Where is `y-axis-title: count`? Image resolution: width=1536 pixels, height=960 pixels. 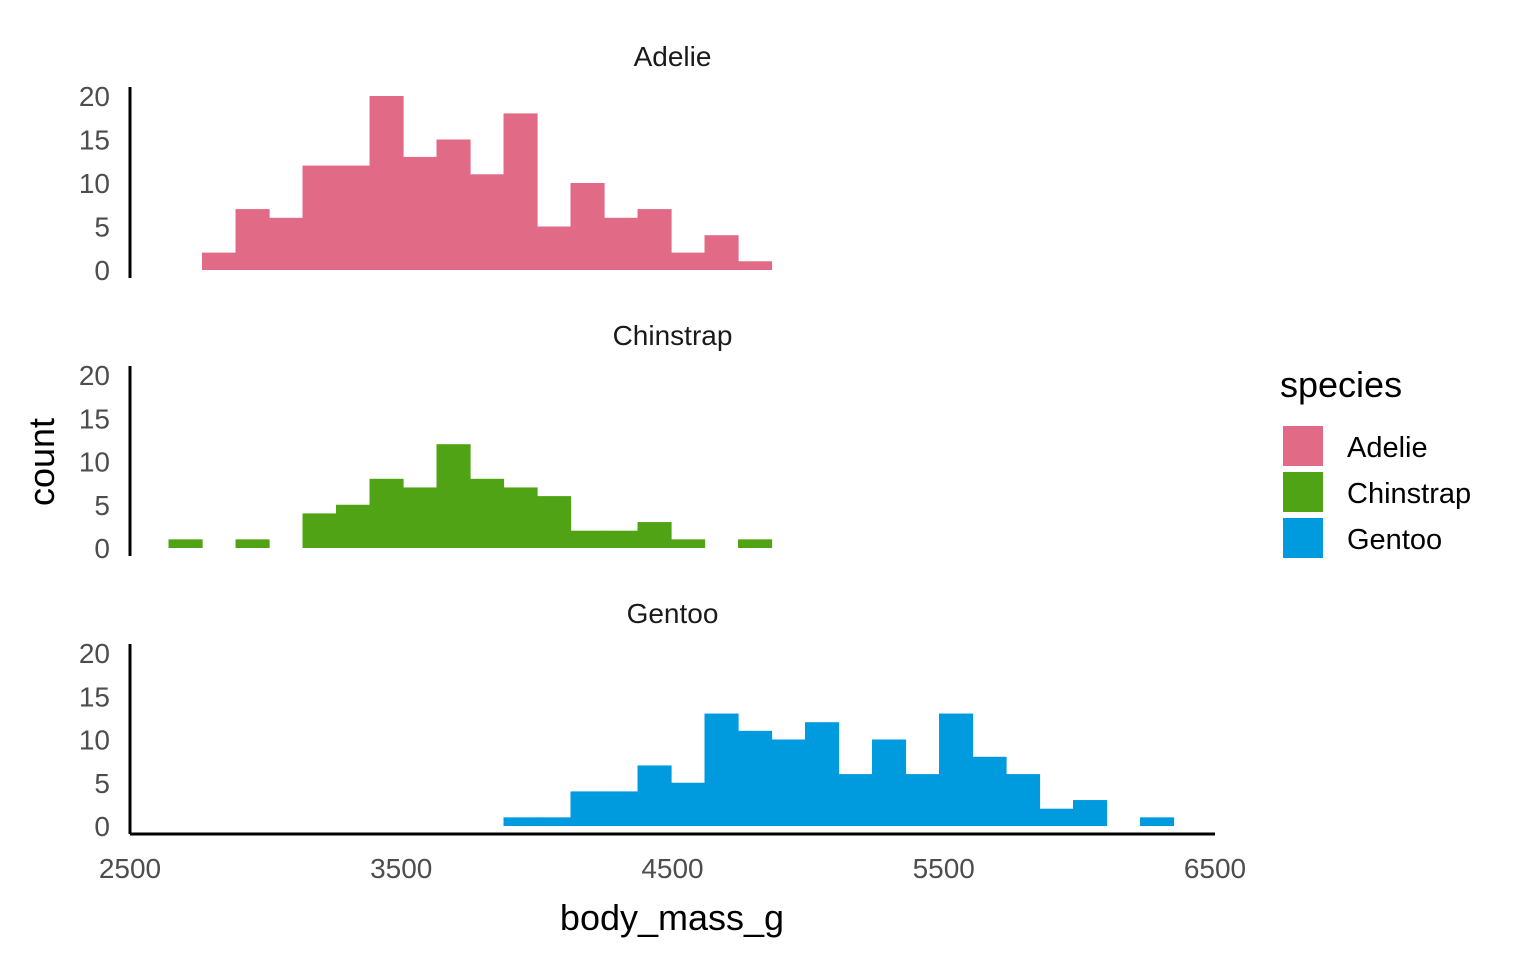 y-axis-title: count is located at coordinates (41, 462).